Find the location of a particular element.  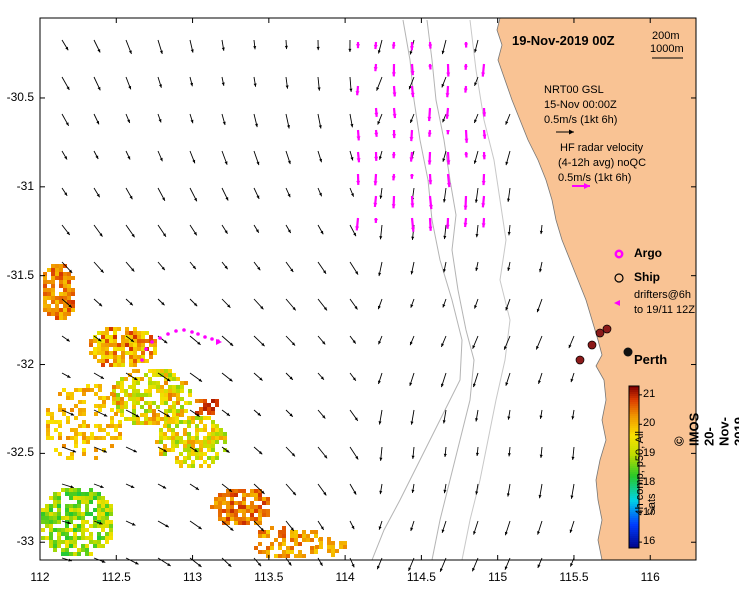

nrt-legend-arrowhead is located at coordinates (571, 132).